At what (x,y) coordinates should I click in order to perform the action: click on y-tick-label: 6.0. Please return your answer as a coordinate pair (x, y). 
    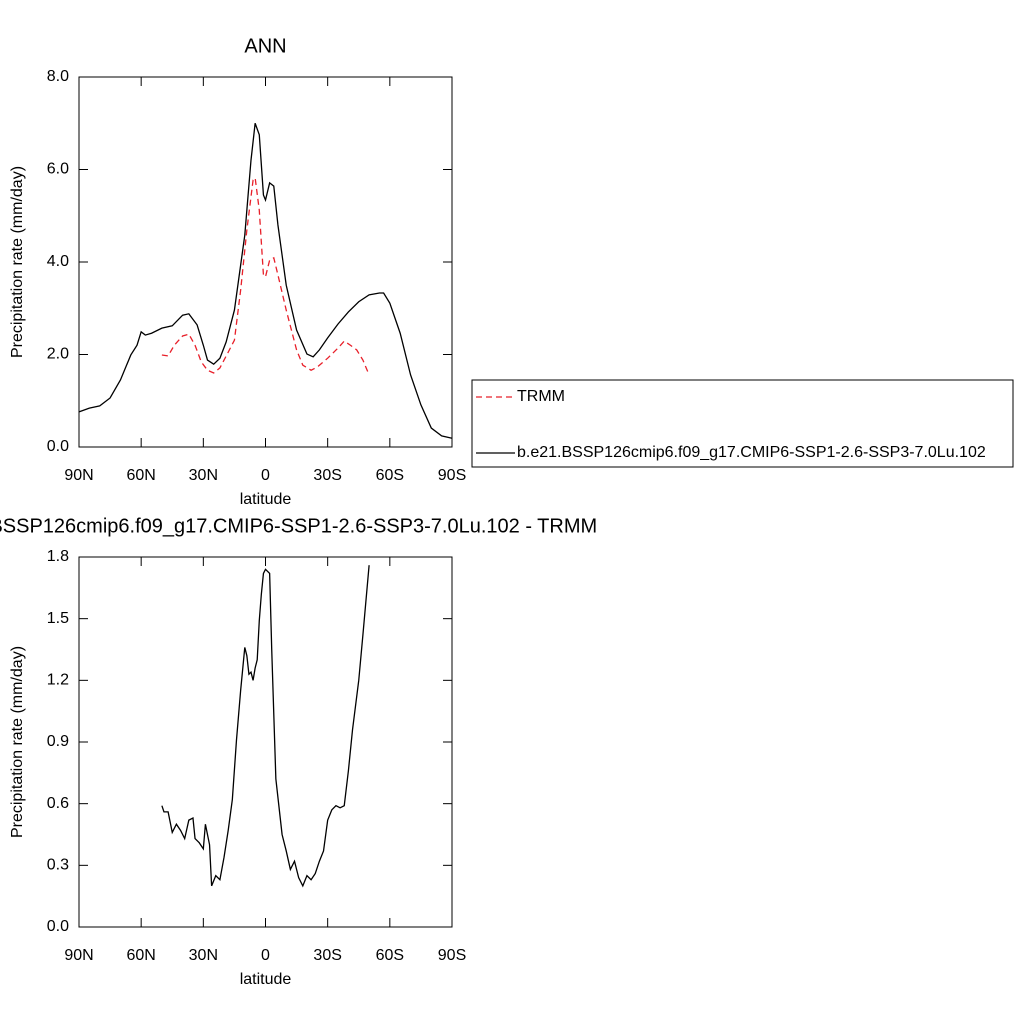
    Looking at the image, I should click on (58, 169).